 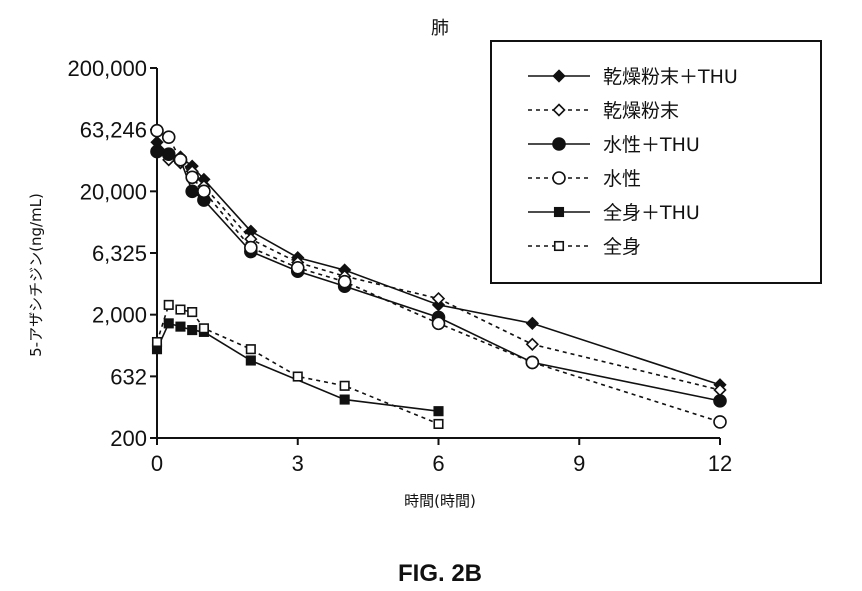 I want to click on legend-label: 水性, so click(x=622, y=179).